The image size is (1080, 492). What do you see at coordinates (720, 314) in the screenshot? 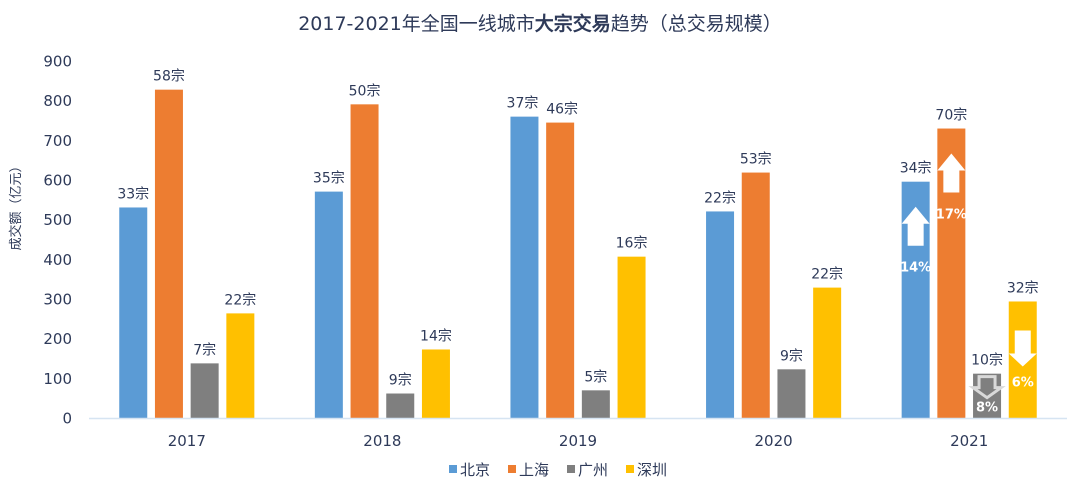
I see `bar-2020-北京` at bounding box center [720, 314].